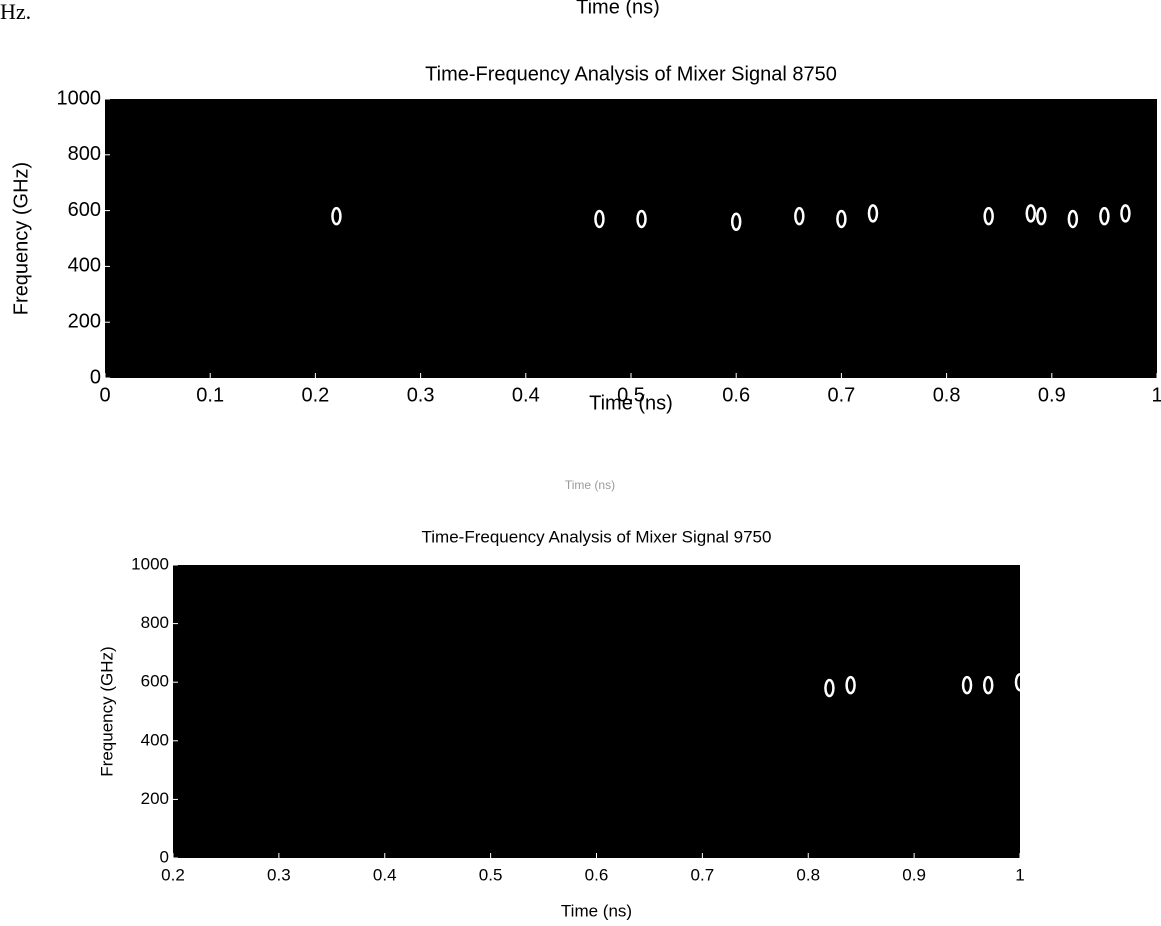  What do you see at coordinates (15, 12) in the screenshot?
I see `text-fragment: Hz.` at bounding box center [15, 12].